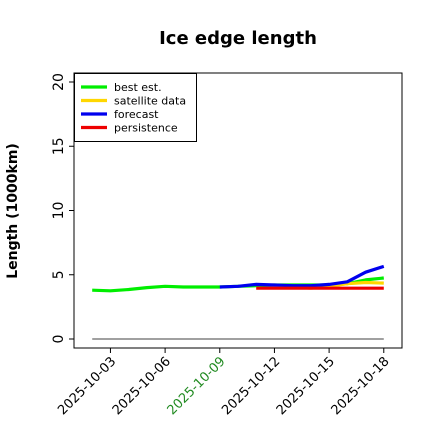 The height and width of the screenshot is (440, 440). I want to click on y-tick-label: 20, so click(59, 82).